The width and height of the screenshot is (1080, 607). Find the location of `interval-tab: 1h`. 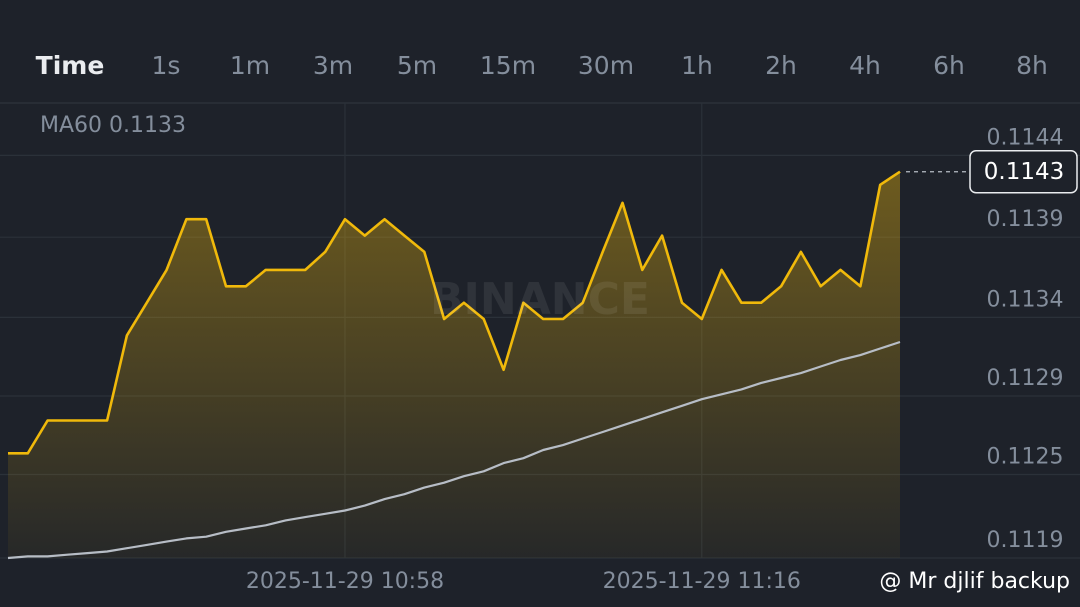

interval-tab: 1h is located at coordinates (697, 65).